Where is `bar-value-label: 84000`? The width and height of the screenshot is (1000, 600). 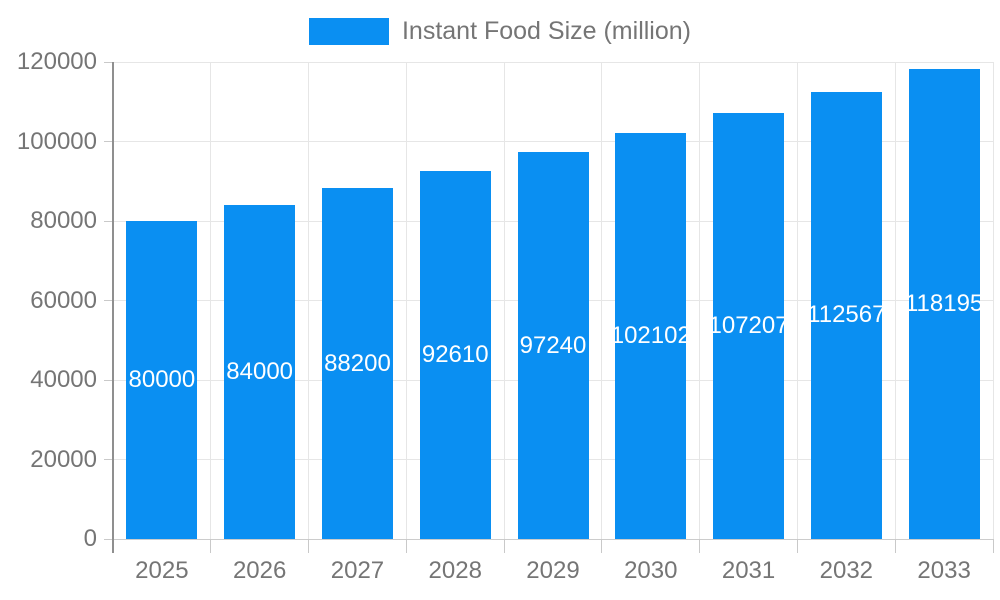 bar-value-label: 84000 is located at coordinates (260, 372).